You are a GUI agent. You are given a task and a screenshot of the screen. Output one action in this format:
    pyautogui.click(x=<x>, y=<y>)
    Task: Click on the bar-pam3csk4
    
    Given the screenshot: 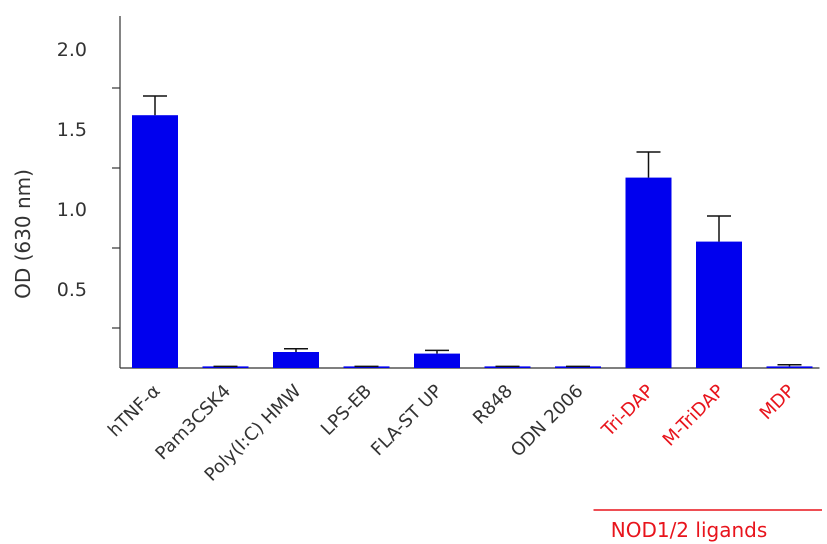 What is the action you would take?
    pyautogui.click(x=225, y=367)
    